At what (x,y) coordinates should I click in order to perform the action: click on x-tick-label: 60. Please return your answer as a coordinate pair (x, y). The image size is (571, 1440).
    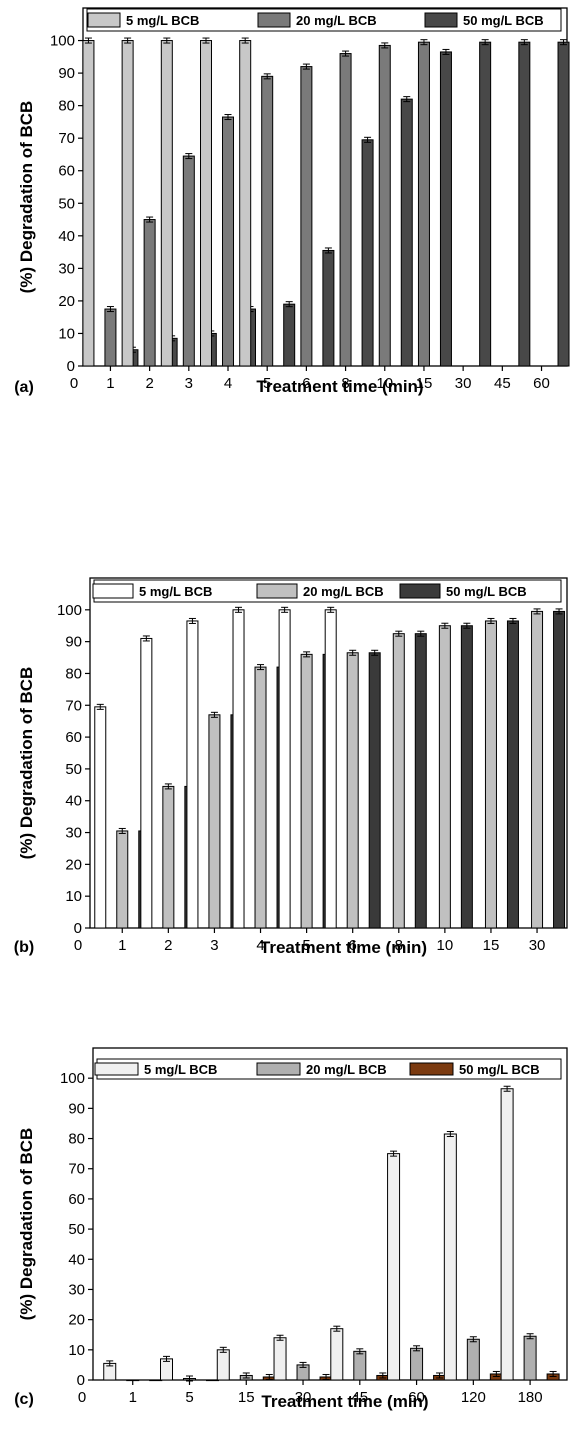
    Looking at the image, I should click on (416, 1397).